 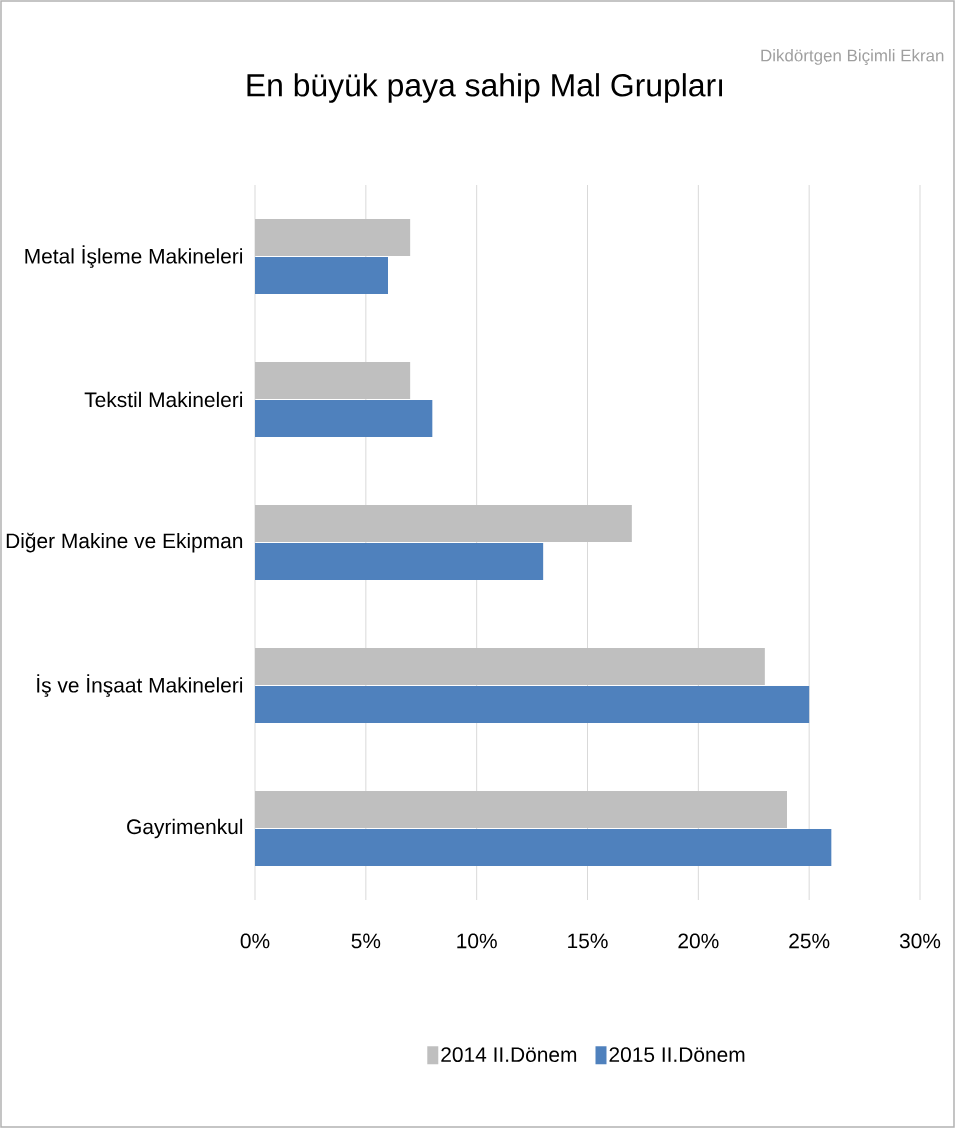 I want to click on x-tick-label: 15%, so click(x=588, y=941).